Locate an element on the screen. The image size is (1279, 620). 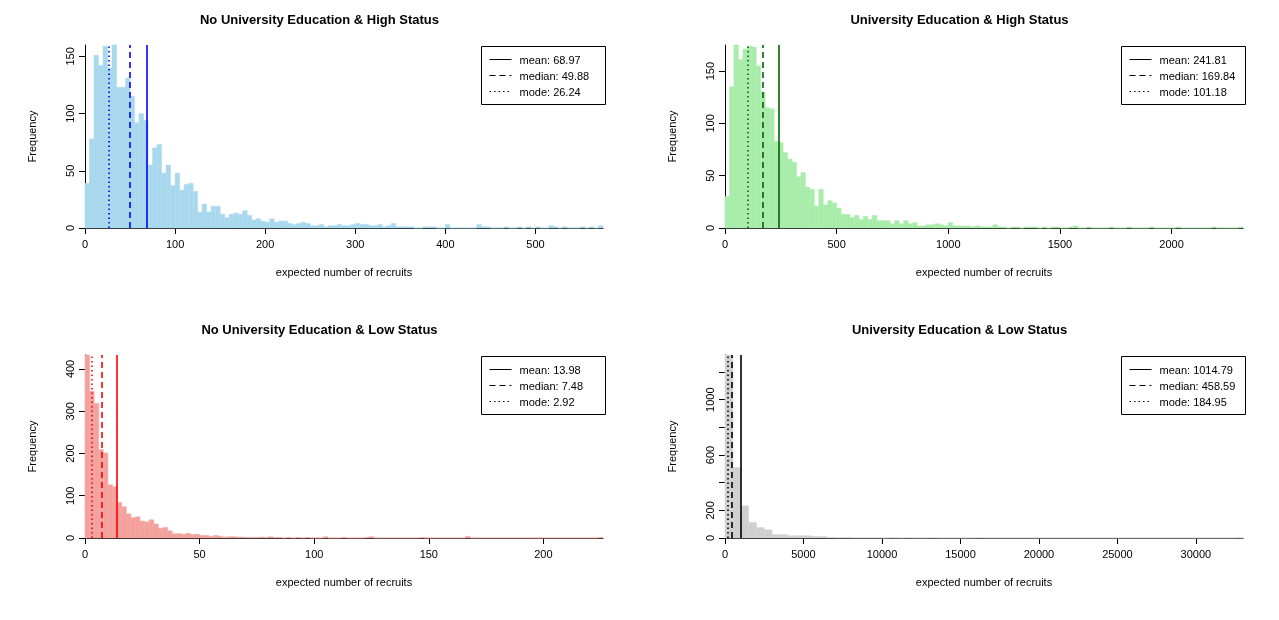
annotation: mean: 13.98 is located at coordinates (550, 369).